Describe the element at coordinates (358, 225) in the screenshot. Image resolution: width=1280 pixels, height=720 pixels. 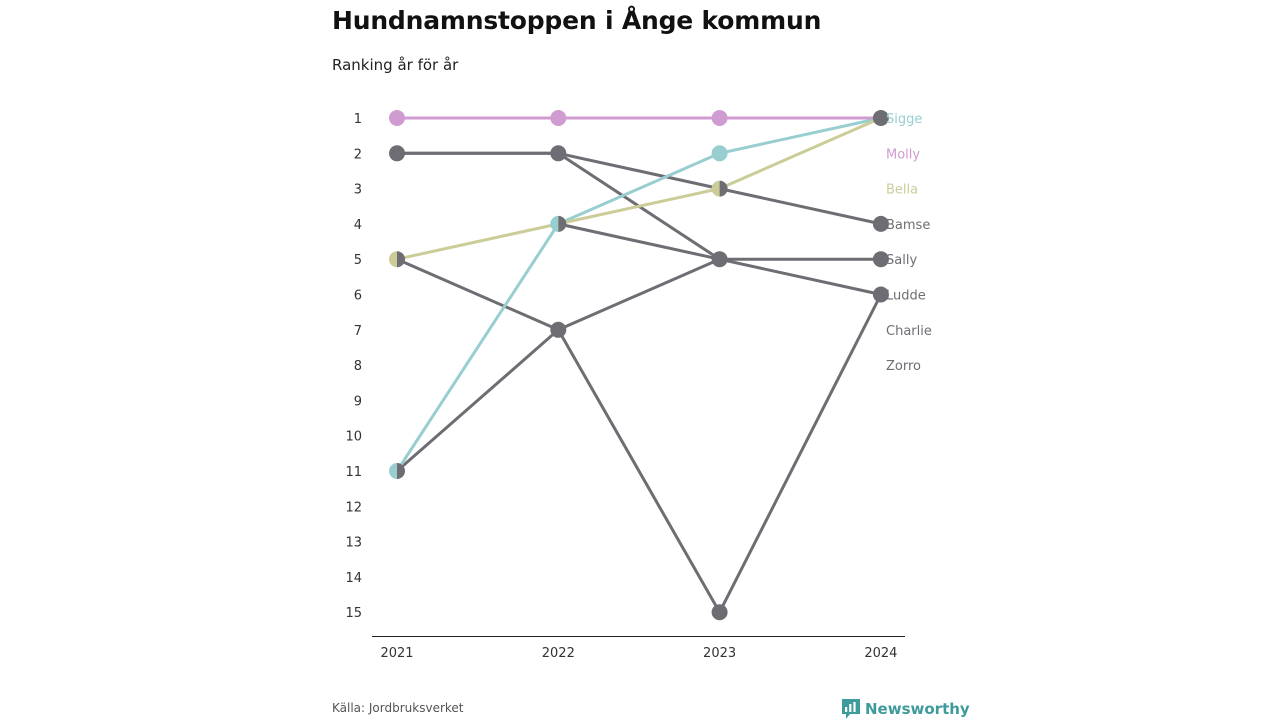
I see `y-tick-label: 4` at that location.